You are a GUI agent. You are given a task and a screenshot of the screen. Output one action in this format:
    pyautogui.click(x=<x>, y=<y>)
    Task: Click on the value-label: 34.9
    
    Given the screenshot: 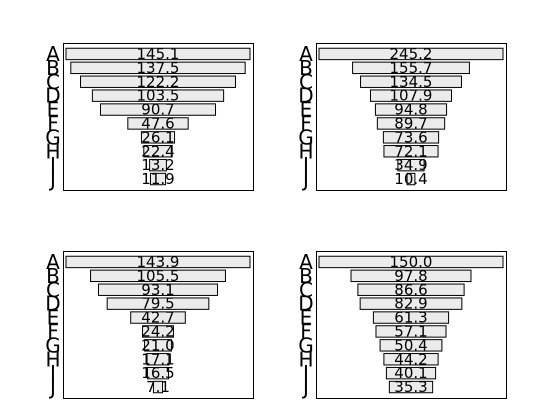 What is the action you would take?
    pyautogui.click(x=410, y=165)
    